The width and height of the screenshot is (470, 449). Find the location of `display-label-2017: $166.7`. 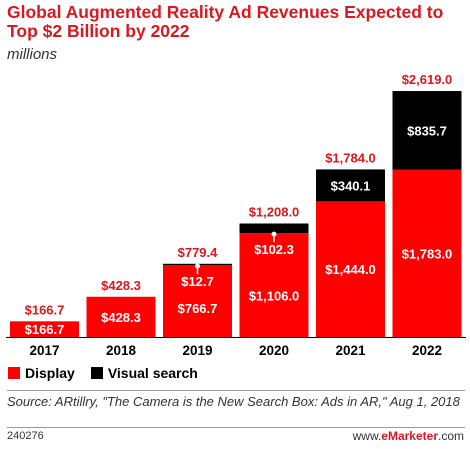

display-label-2017: $166.7 is located at coordinates (45, 329).